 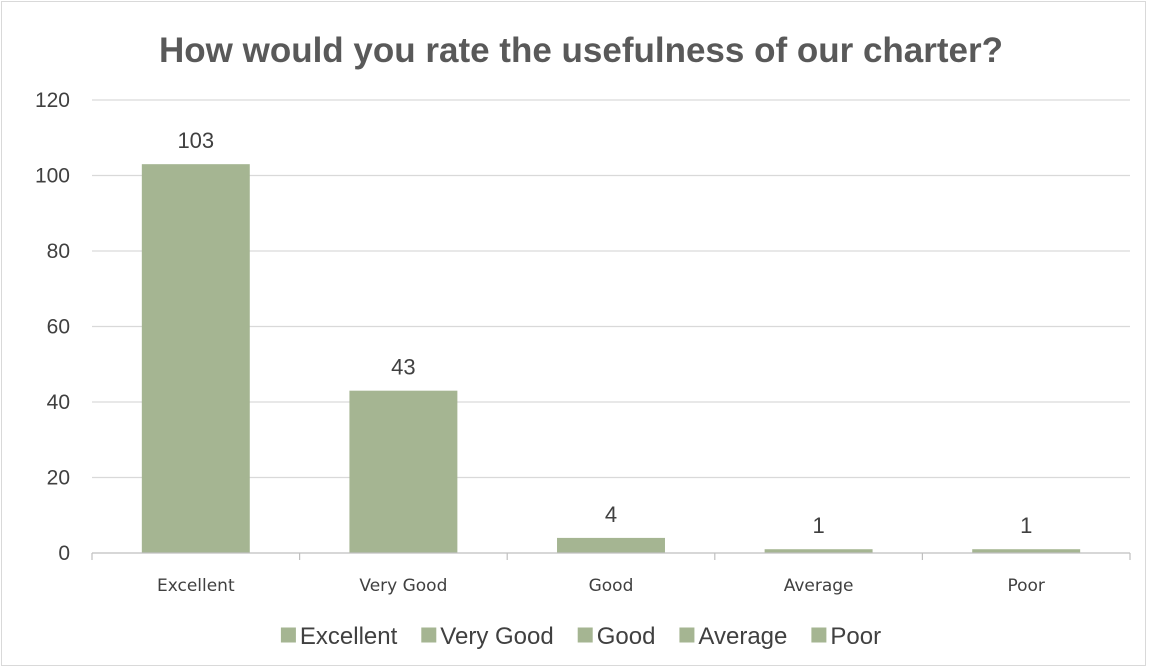 I want to click on y-axis: 0 20 40 60 80 100 120, so click(x=52, y=327).